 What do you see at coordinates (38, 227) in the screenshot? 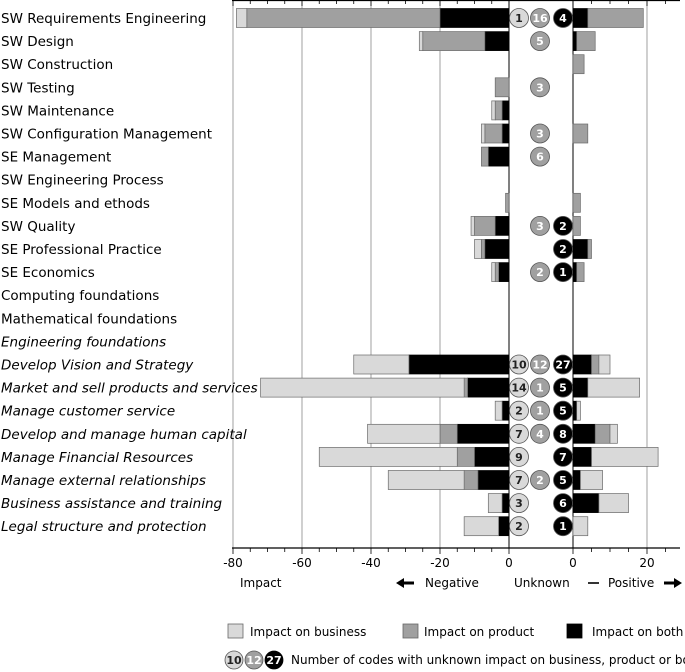
I see `category-label: SW Quality` at bounding box center [38, 227].